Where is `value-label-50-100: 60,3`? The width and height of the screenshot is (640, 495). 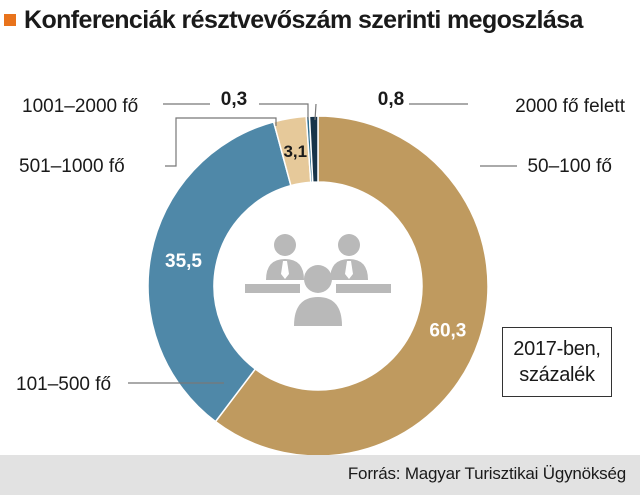 value-label-50-100: 60,3 is located at coordinates (447, 331).